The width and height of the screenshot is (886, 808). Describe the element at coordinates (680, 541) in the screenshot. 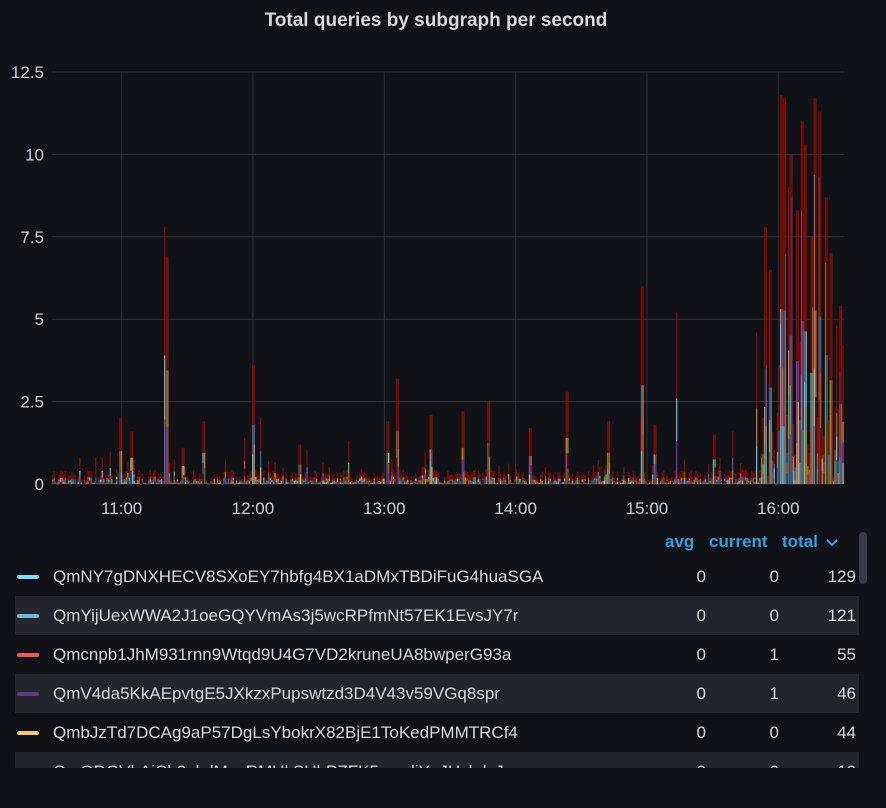

I see `legend-header-avg: avg` at that location.